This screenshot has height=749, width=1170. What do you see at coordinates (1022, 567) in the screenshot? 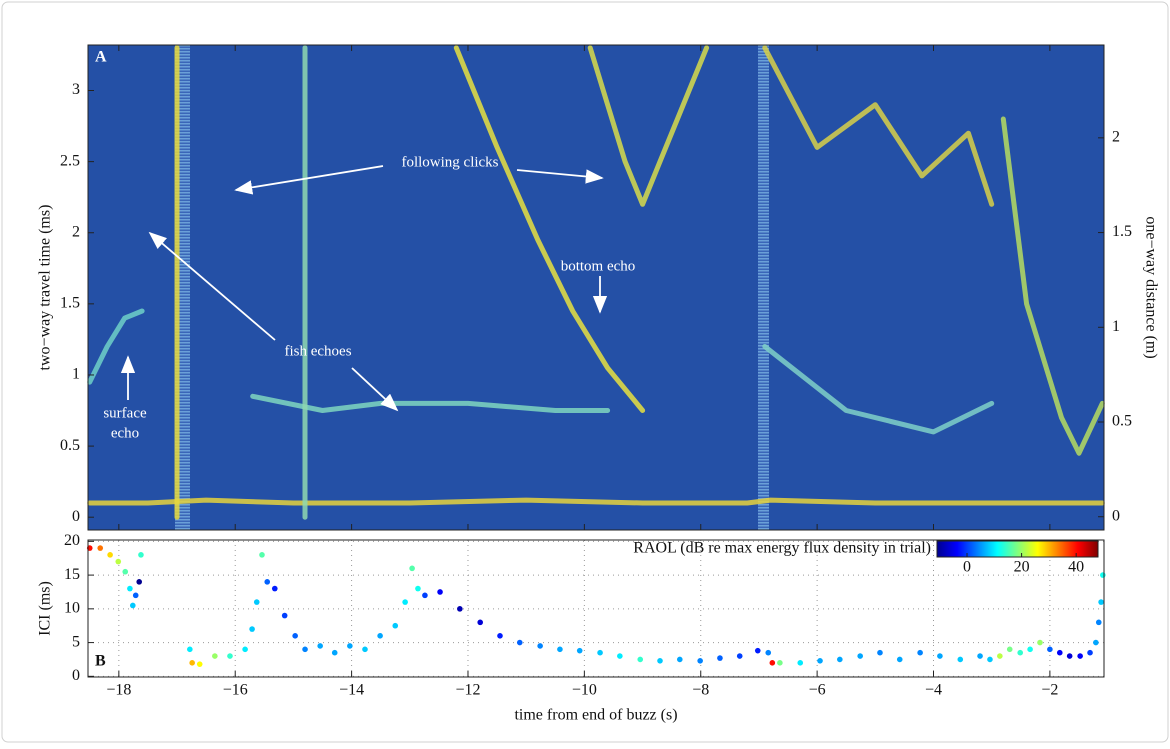
I see `colorbar-tick-label: 20` at bounding box center [1022, 567].